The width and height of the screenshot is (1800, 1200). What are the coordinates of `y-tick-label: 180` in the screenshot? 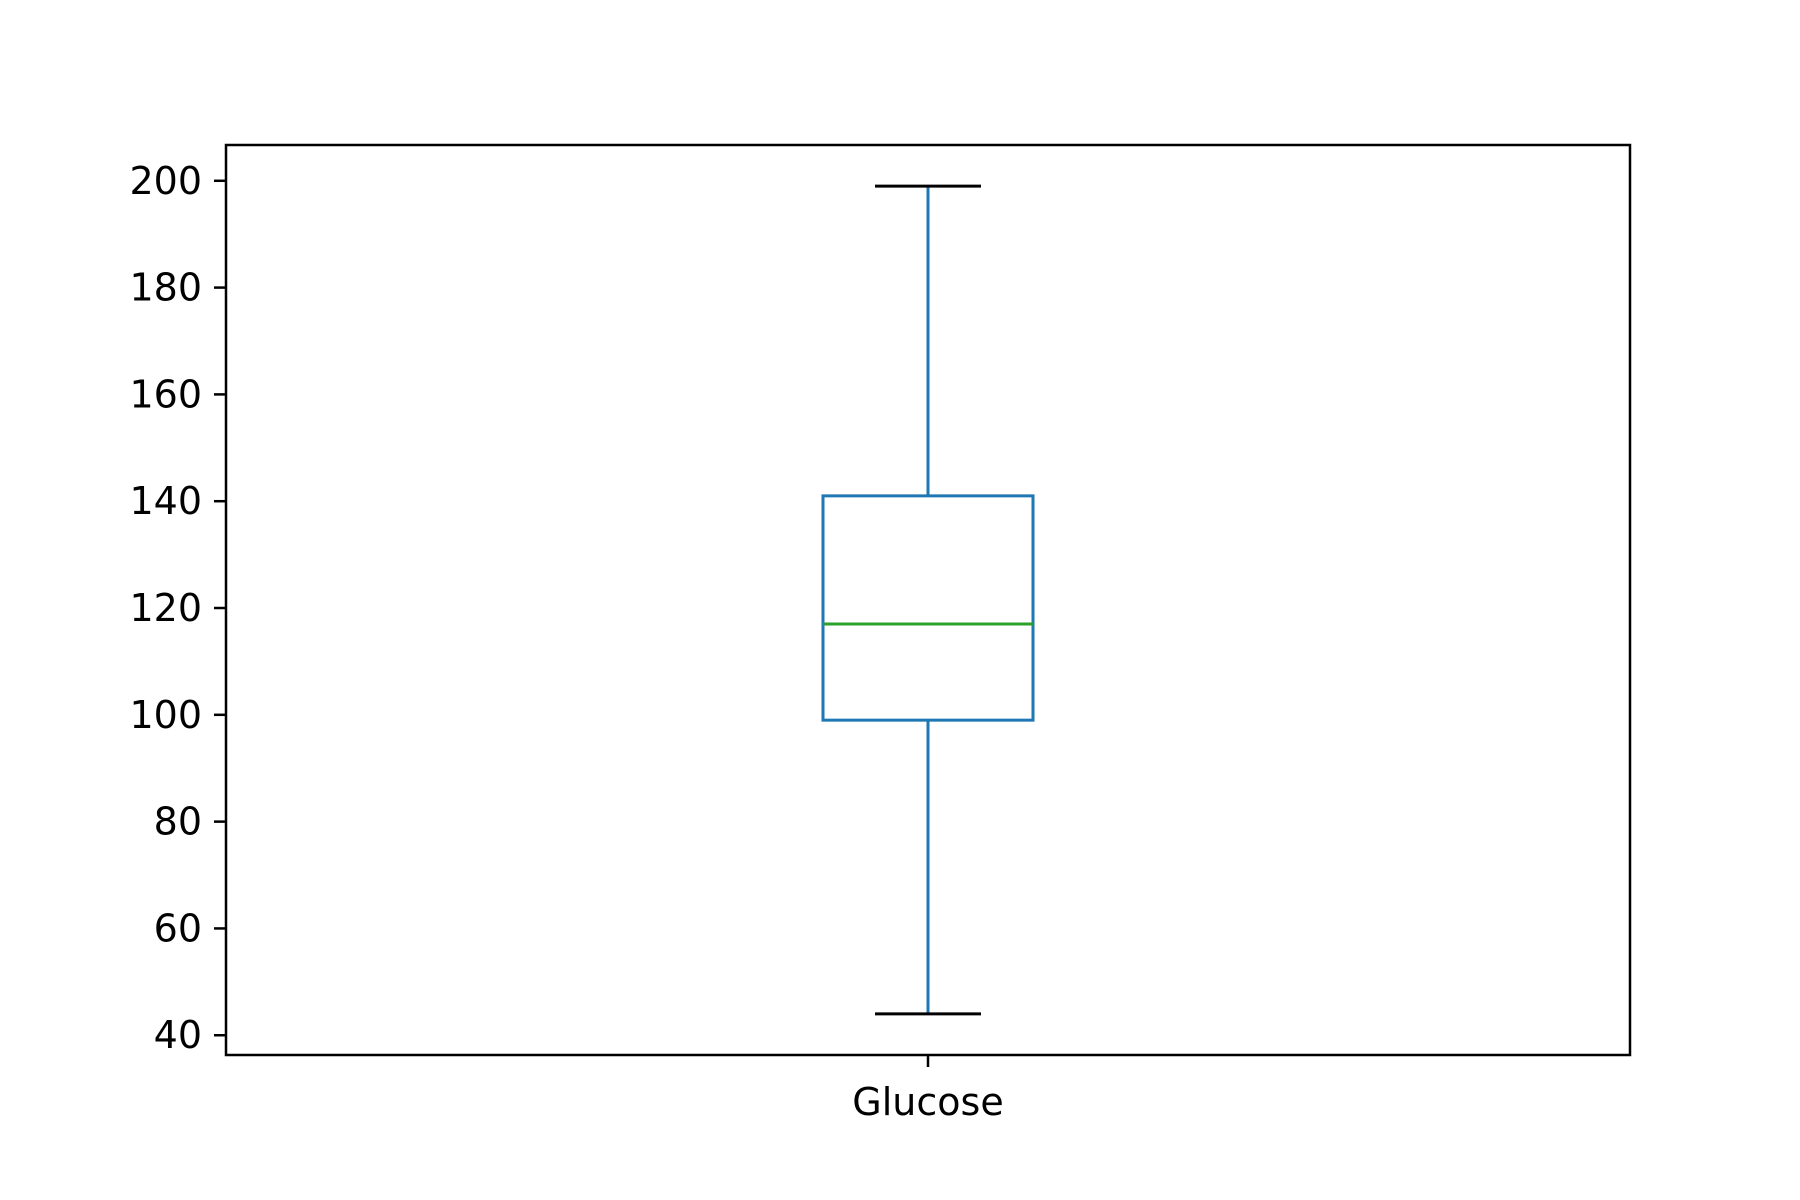 It's located at (165, 288).